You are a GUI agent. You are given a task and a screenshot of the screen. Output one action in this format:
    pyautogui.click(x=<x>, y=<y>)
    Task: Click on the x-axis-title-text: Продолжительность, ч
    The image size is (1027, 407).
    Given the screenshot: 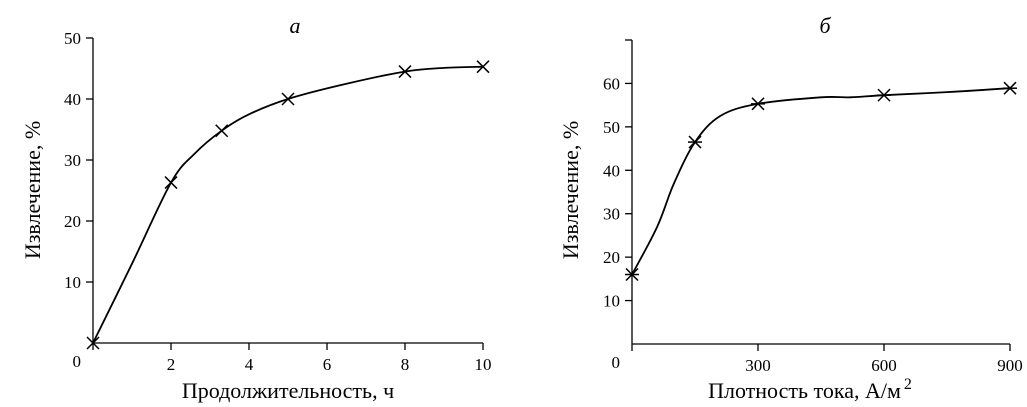 What is the action you would take?
    pyautogui.click(x=288, y=390)
    